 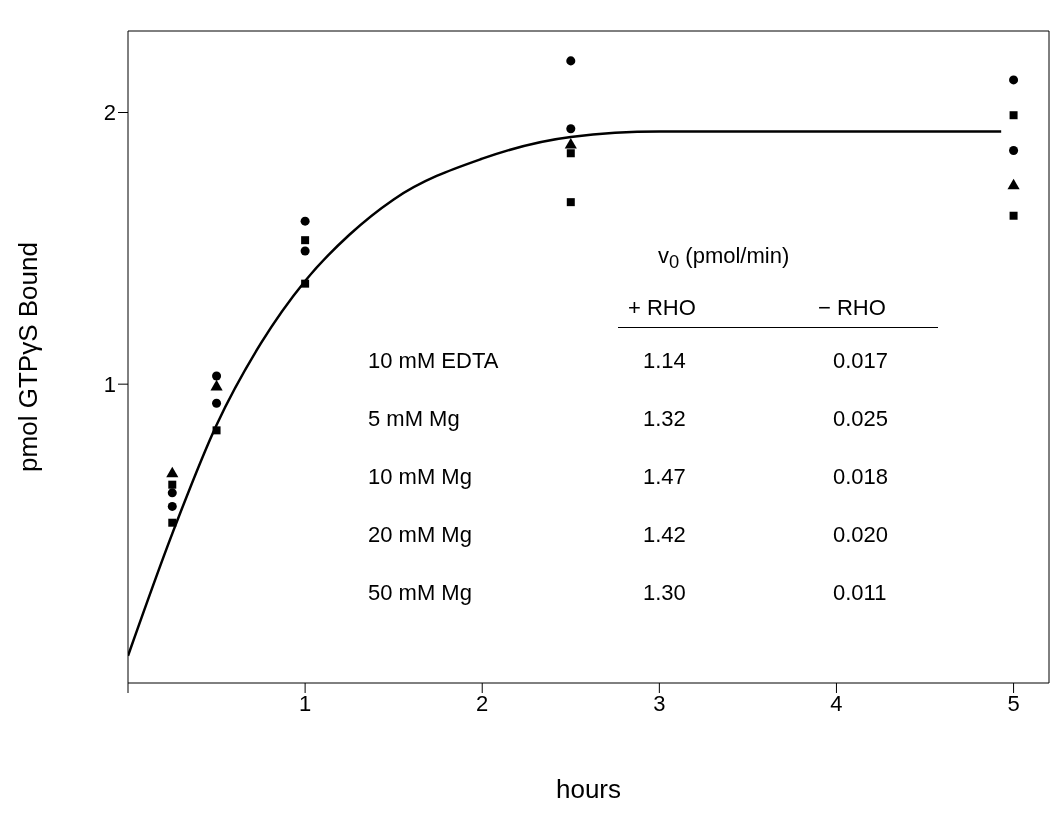 I want to click on x-tick-label: 4, so click(x=836, y=703).